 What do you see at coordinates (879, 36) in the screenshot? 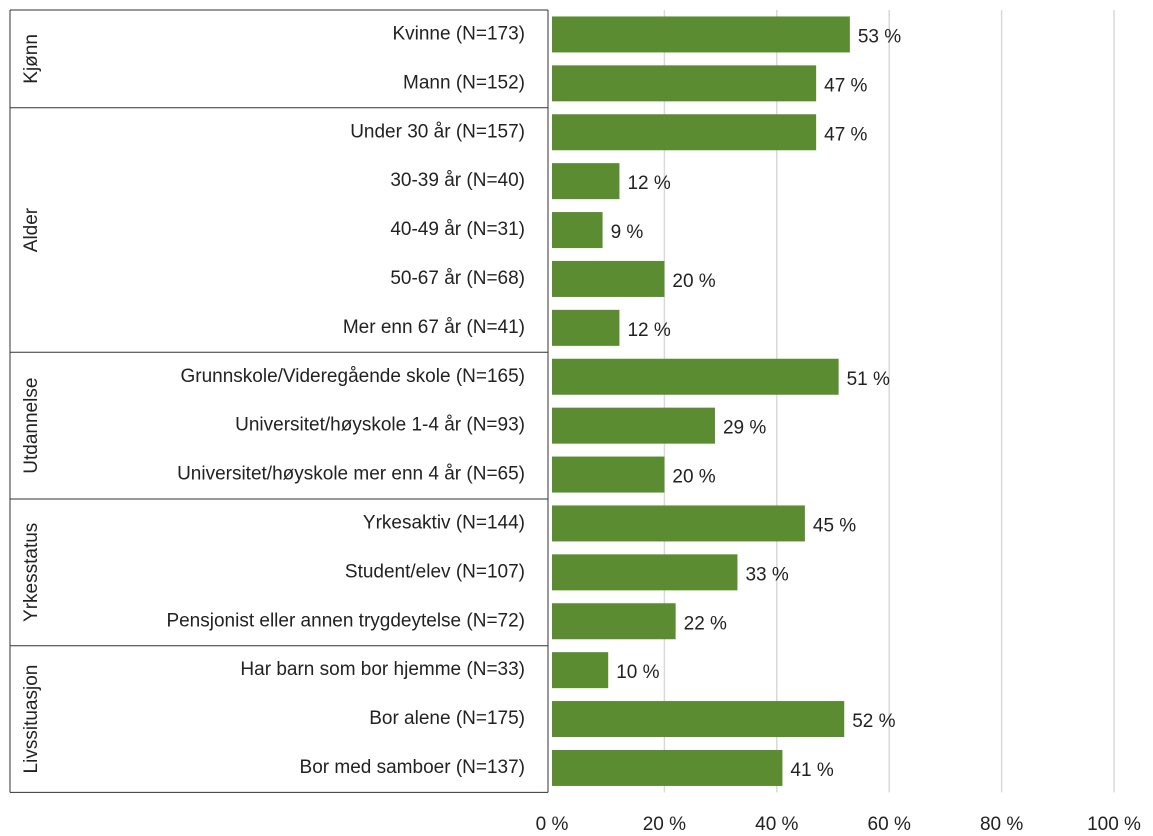
I see `value-label: 53 %` at bounding box center [879, 36].